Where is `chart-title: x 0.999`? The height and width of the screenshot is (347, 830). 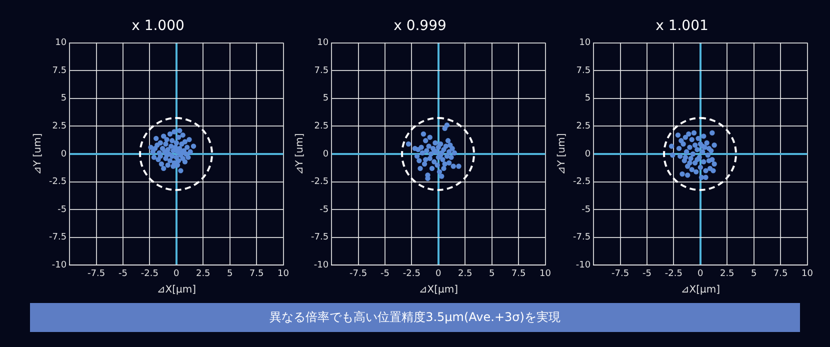 chart-title: x 0.999 is located at coordinates (420, 26).